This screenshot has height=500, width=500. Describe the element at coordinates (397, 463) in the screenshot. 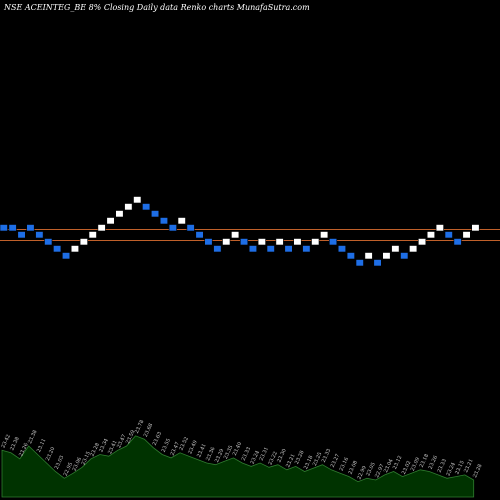

I see `volume-label: 23.12` at that location.